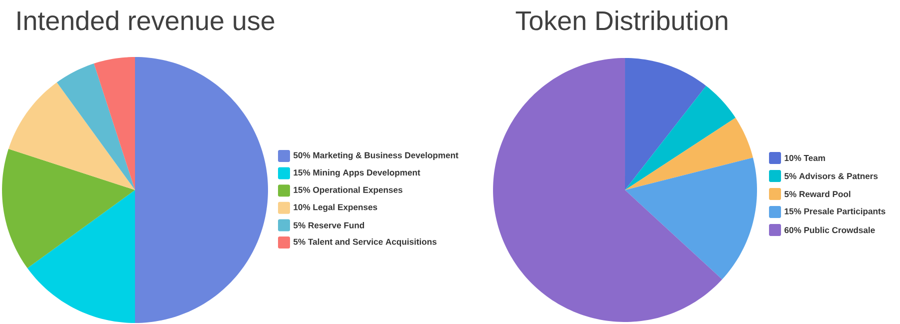  Describe the element at coordinates (622, 20) in the screenshot. I see `chart-title: Token Distribution` at that location.